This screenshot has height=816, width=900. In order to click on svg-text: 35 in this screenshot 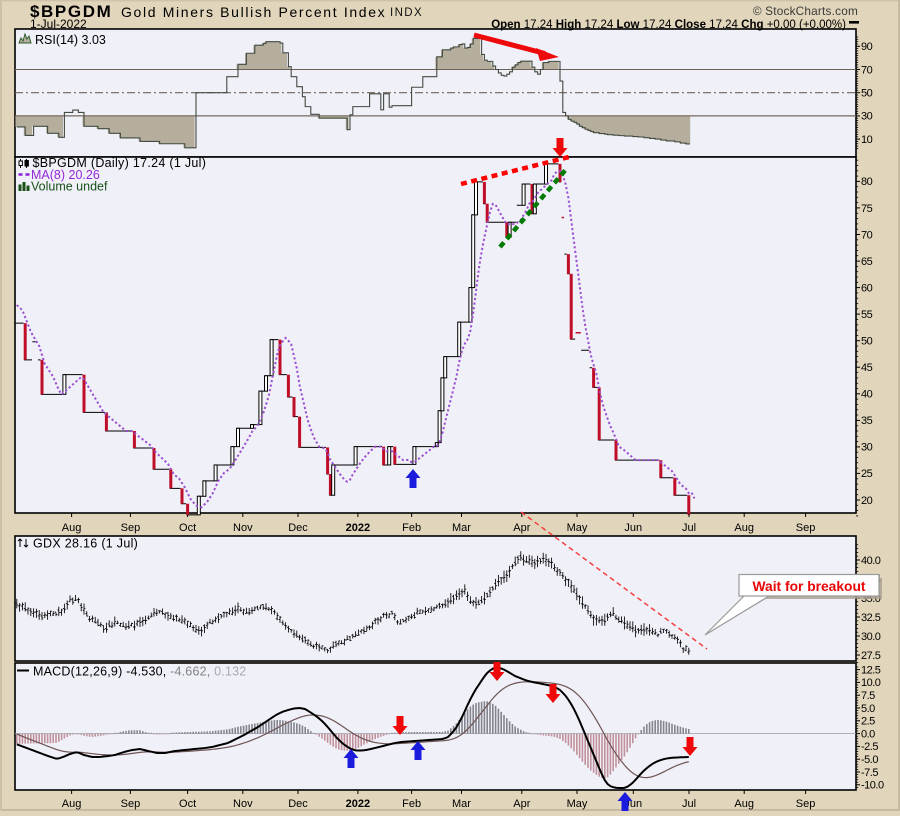, I will do `click(867, 421)`.